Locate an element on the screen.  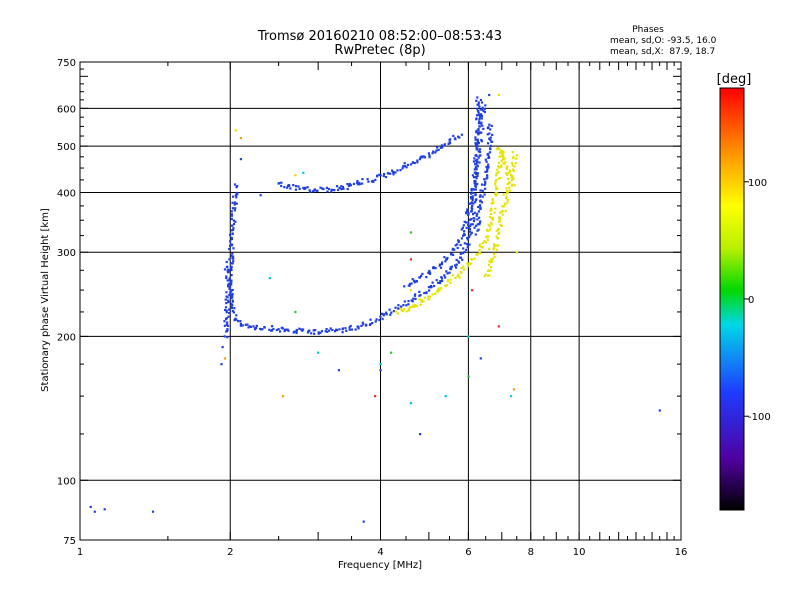
x-tick-label: 8 is located at coordinates (531, 552).